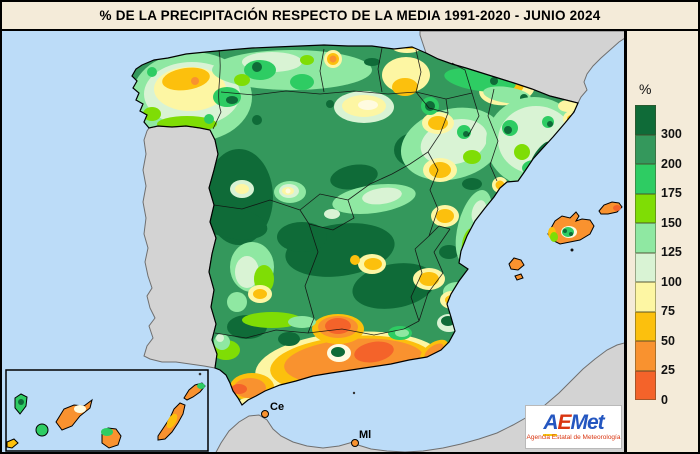 This screenshot has height=454, width=700. Describe the element at coordinates (671, 252) in the screenshot. I see `legend-label-125: 125` at that location.